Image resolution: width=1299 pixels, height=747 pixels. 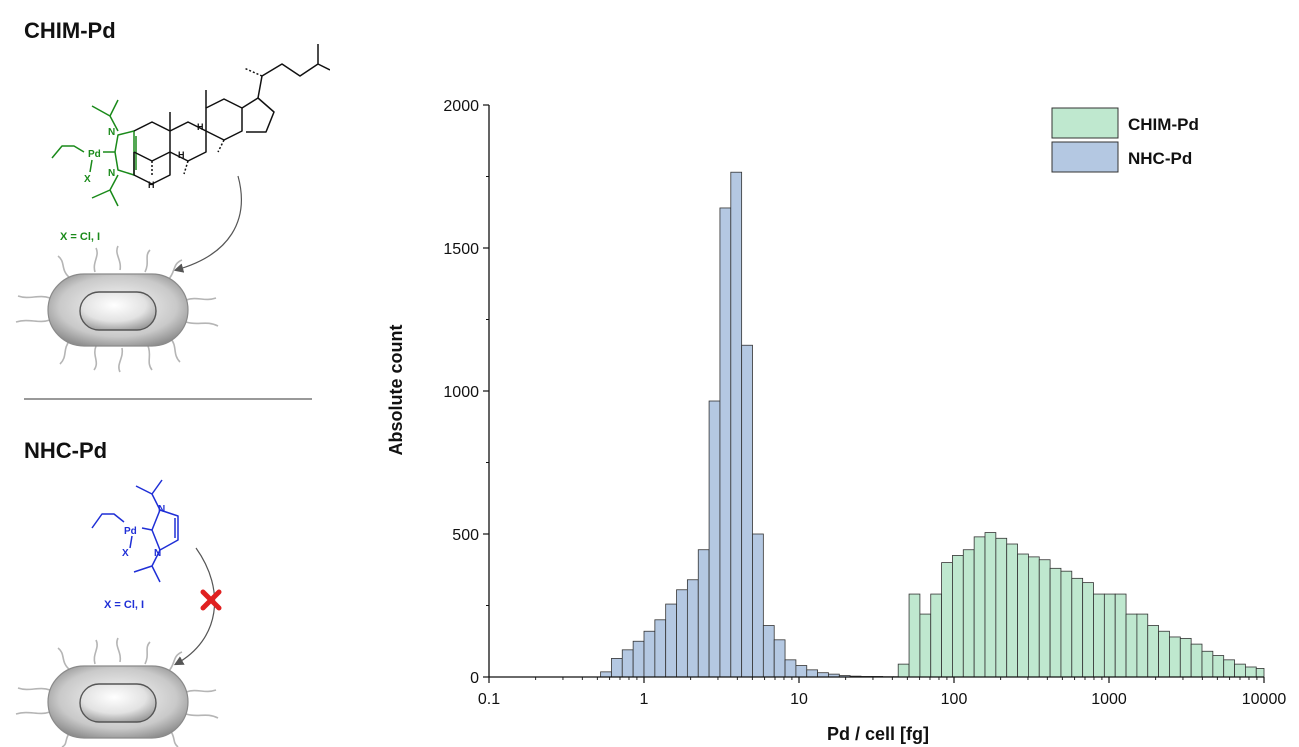 I want to click on steroid-h2-label: H, so click(x=181, y=155).